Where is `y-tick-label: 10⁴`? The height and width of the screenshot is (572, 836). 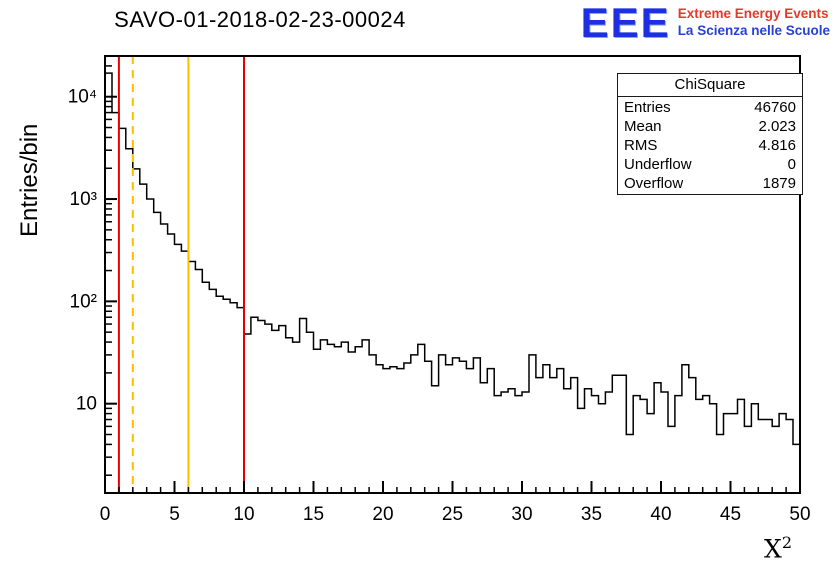 y-tick-label: 10⁴ is located at coordinates (82, 97).